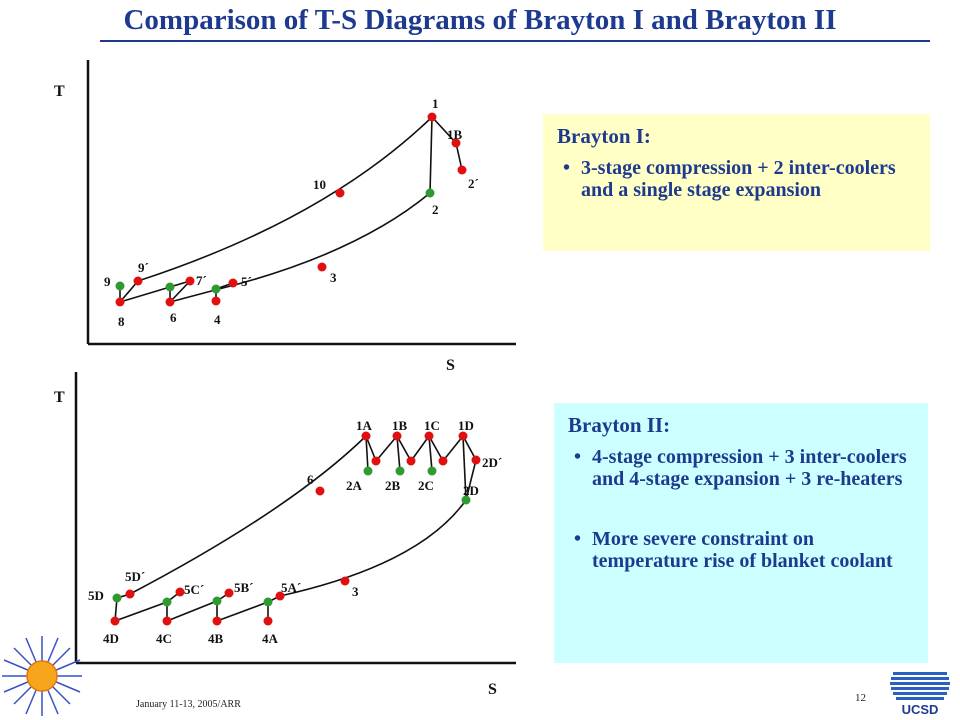 Image resolution: width=960 pixels, height=720 pixels. Describe the element at coordinates (217, 319) in the screenshot. I see `d1-label-4: 4` at that location.